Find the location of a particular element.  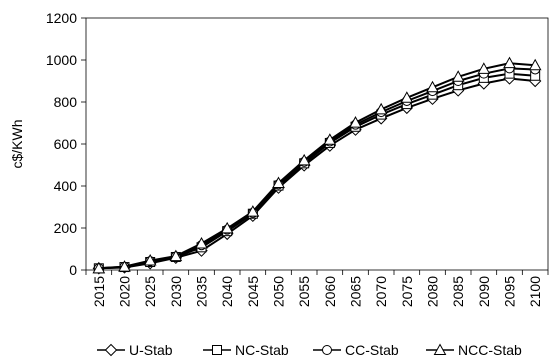

x-tick-label: 2015 is located at coordinates (99, 291).